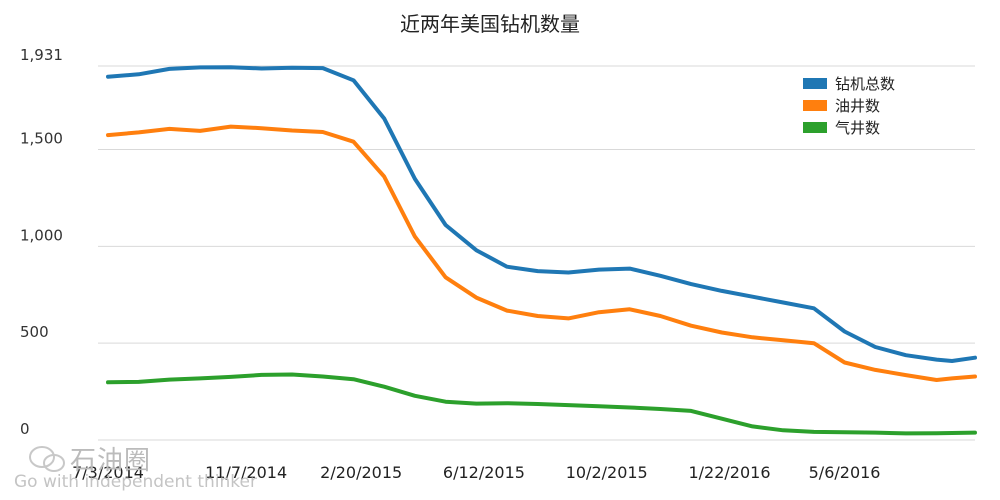  What do you see at coordinates (41, 138) in the screenshot?
I see `y-tick-label: 1,500` at bounding box center [41, 138].